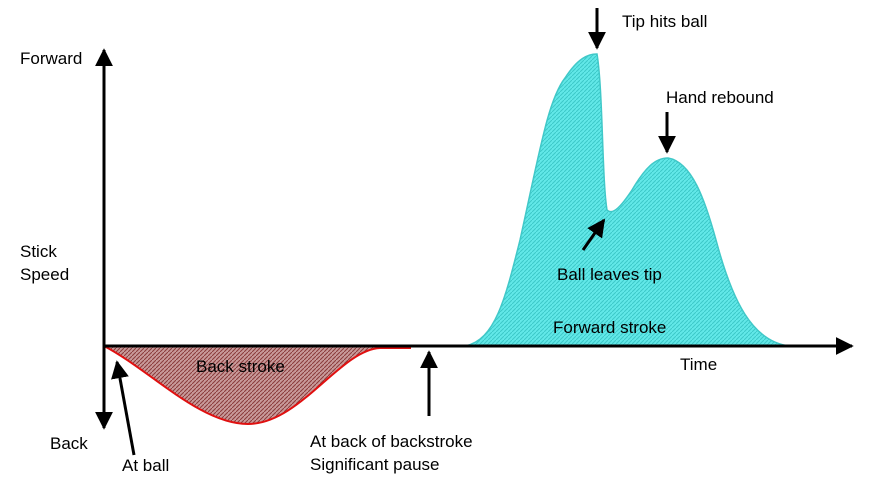  Describe the element at coordinates (44, 274) in the screenshot. I see `y-label: Speed` at that location.